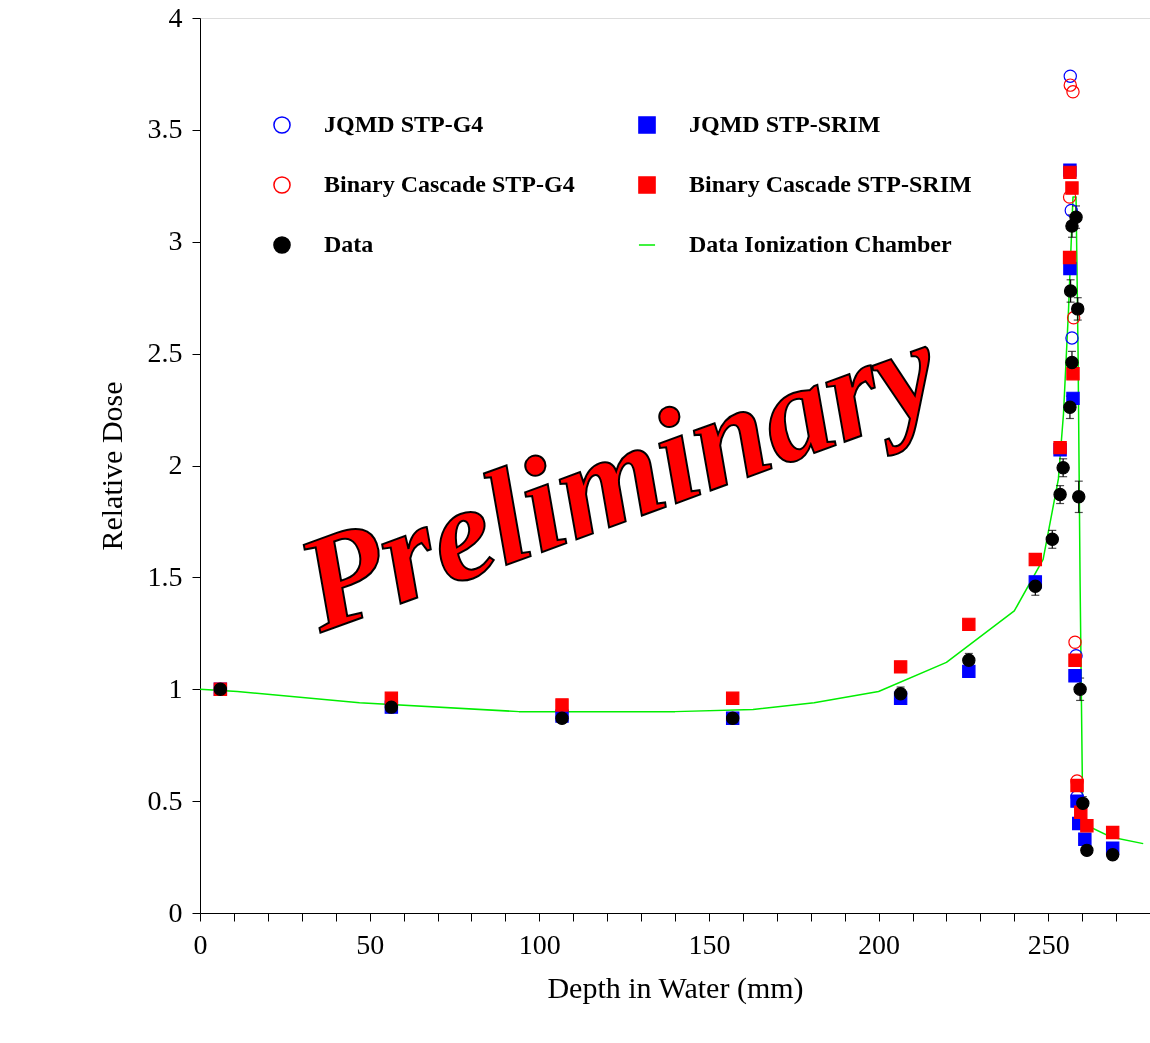 The width and height of the screenshot is (1150, 1043). Describe the element at coordinates (175, 912) in the screenshot. I see `y-tick-label: 0` at that location.